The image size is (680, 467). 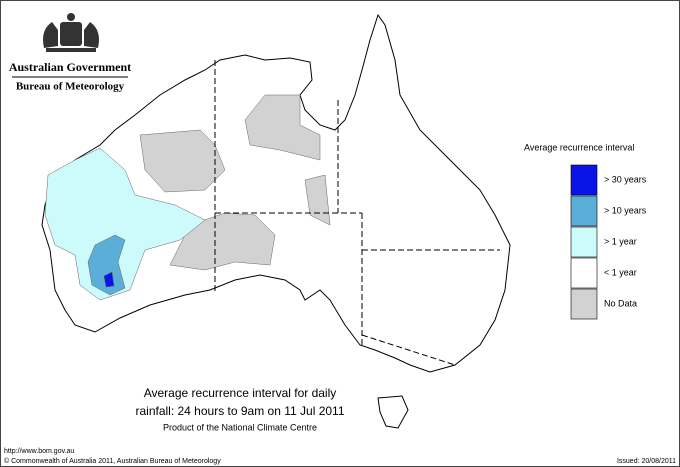 What do you see at coordinates (70, 67) in the screenshot?
I see `agency: Australian Government` at bounding box center [70, 67].